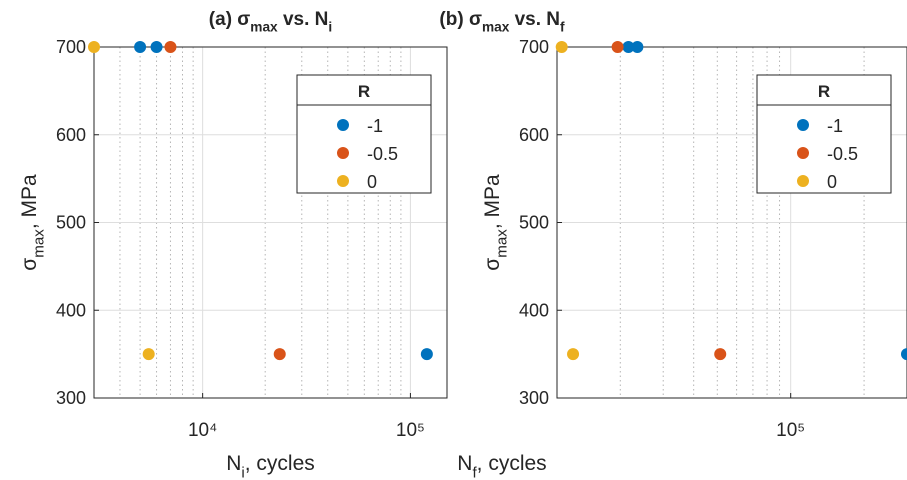  I want to click on x-tick-label: 10⁴, so click(202, 430).